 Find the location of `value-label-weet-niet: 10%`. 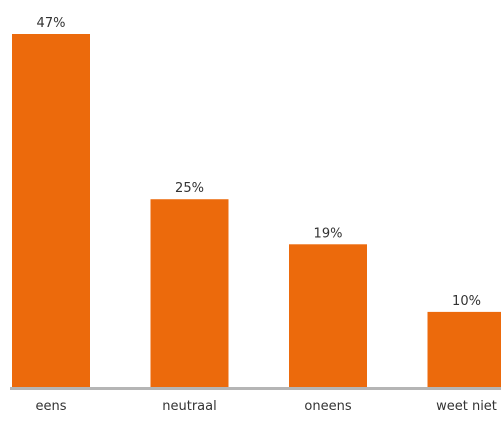

value-label-weet-niet: 10% is located at coordinates (466, 301).